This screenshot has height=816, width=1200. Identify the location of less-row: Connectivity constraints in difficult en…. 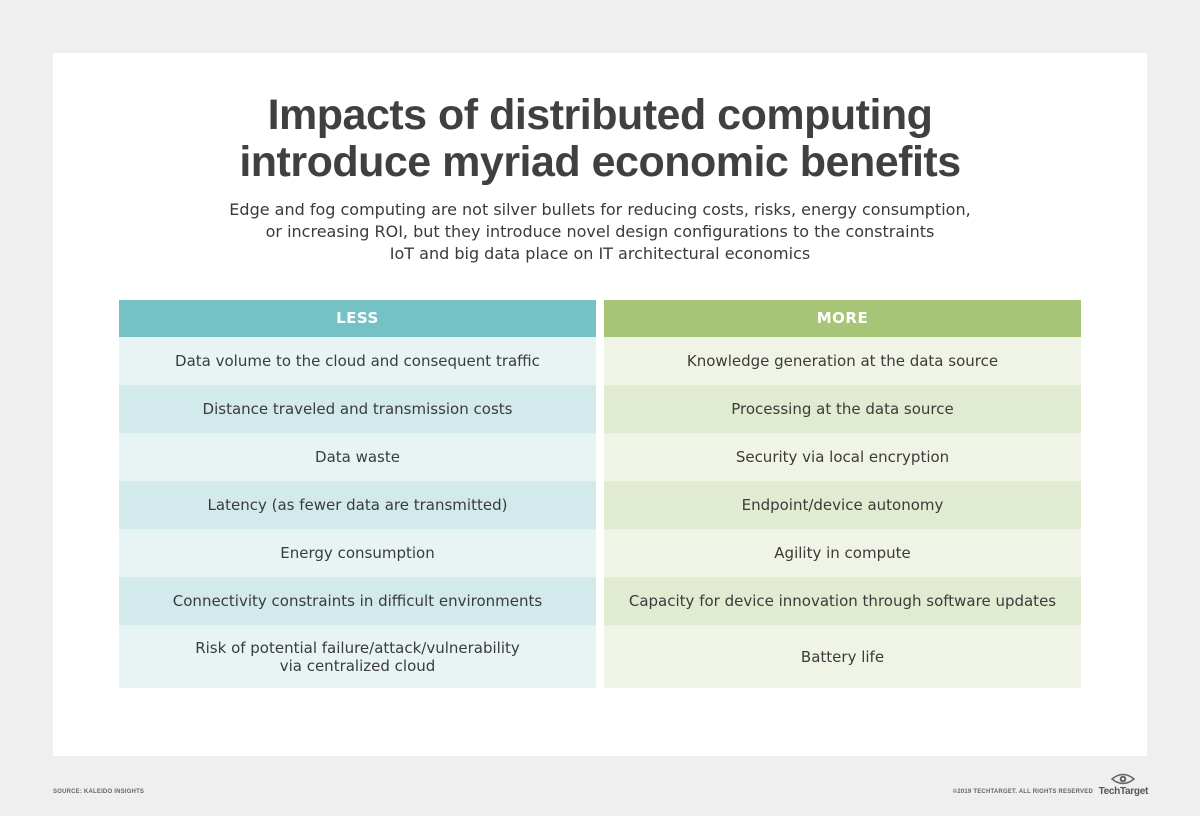
(357, 601).